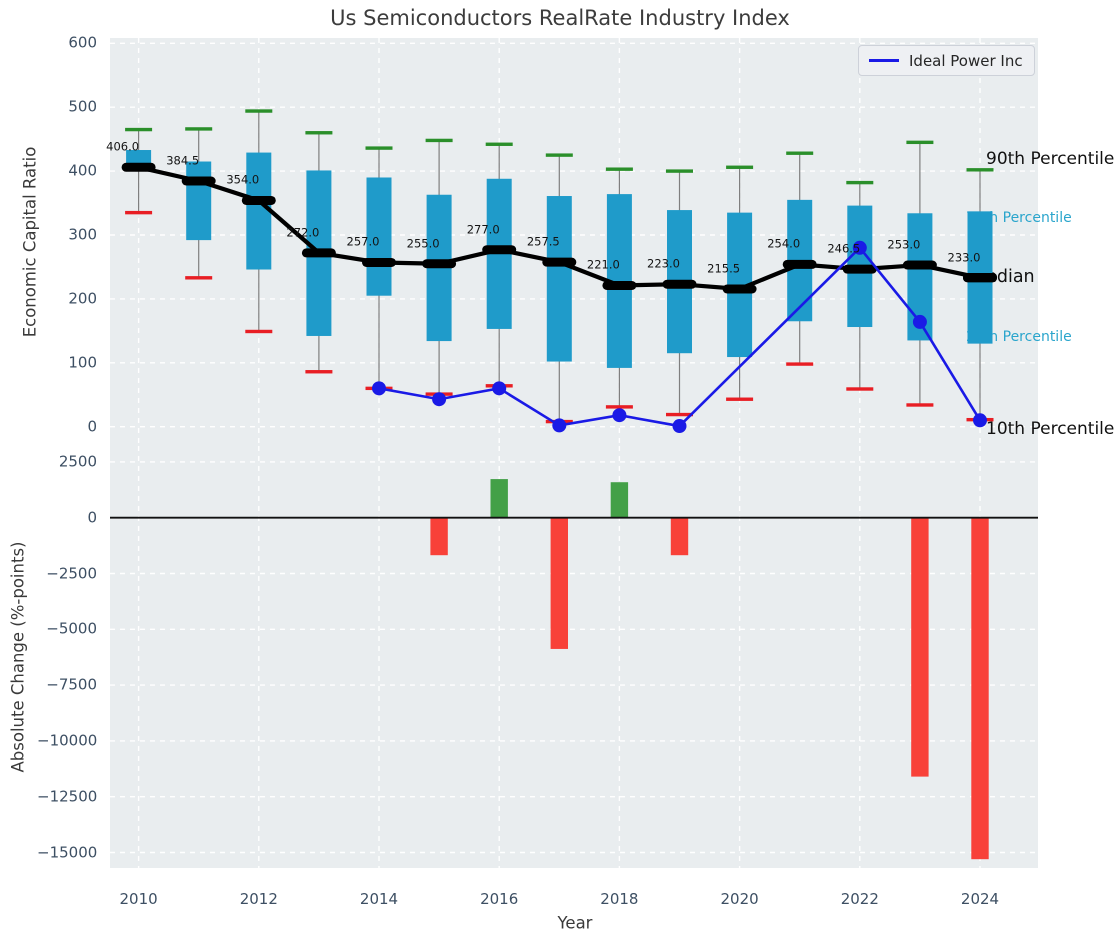 This screenshot has width=1120, height=942. Describe the element at coordinates (739, 289) in the screenshot. I see `median-dash-2020` at that location.